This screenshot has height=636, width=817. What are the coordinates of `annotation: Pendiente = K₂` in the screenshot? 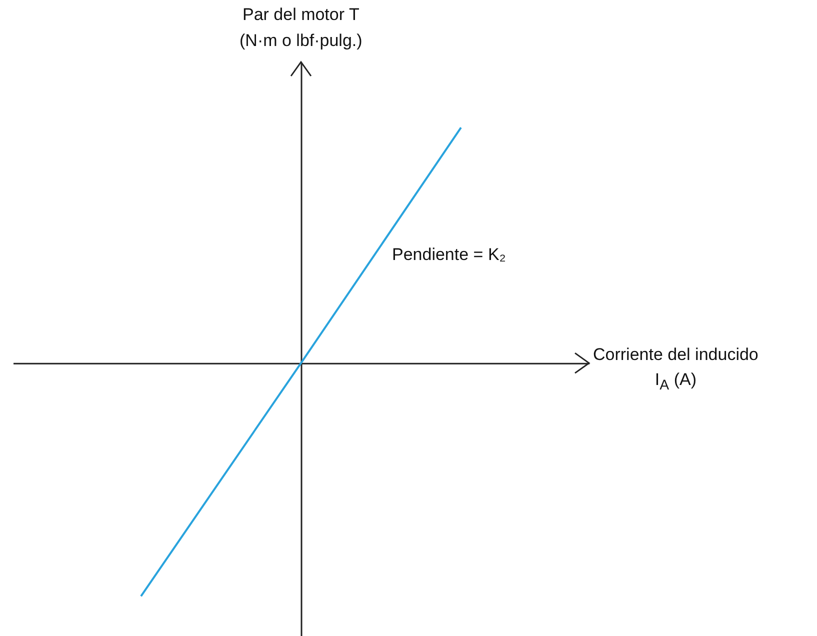 It's located at (449, 255).